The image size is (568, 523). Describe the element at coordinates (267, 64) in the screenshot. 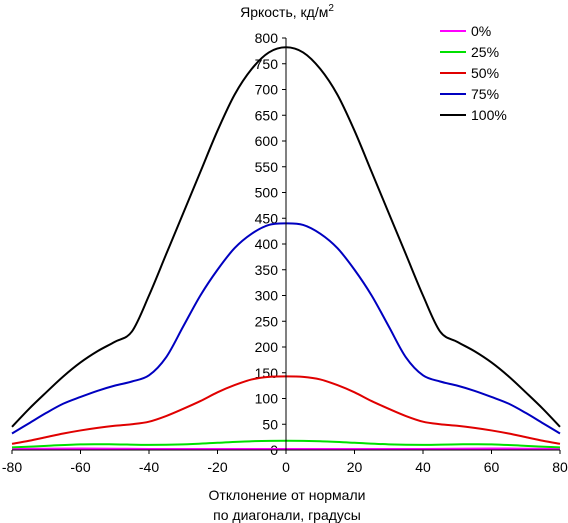

I see `y-tick-label: 750` at that location.